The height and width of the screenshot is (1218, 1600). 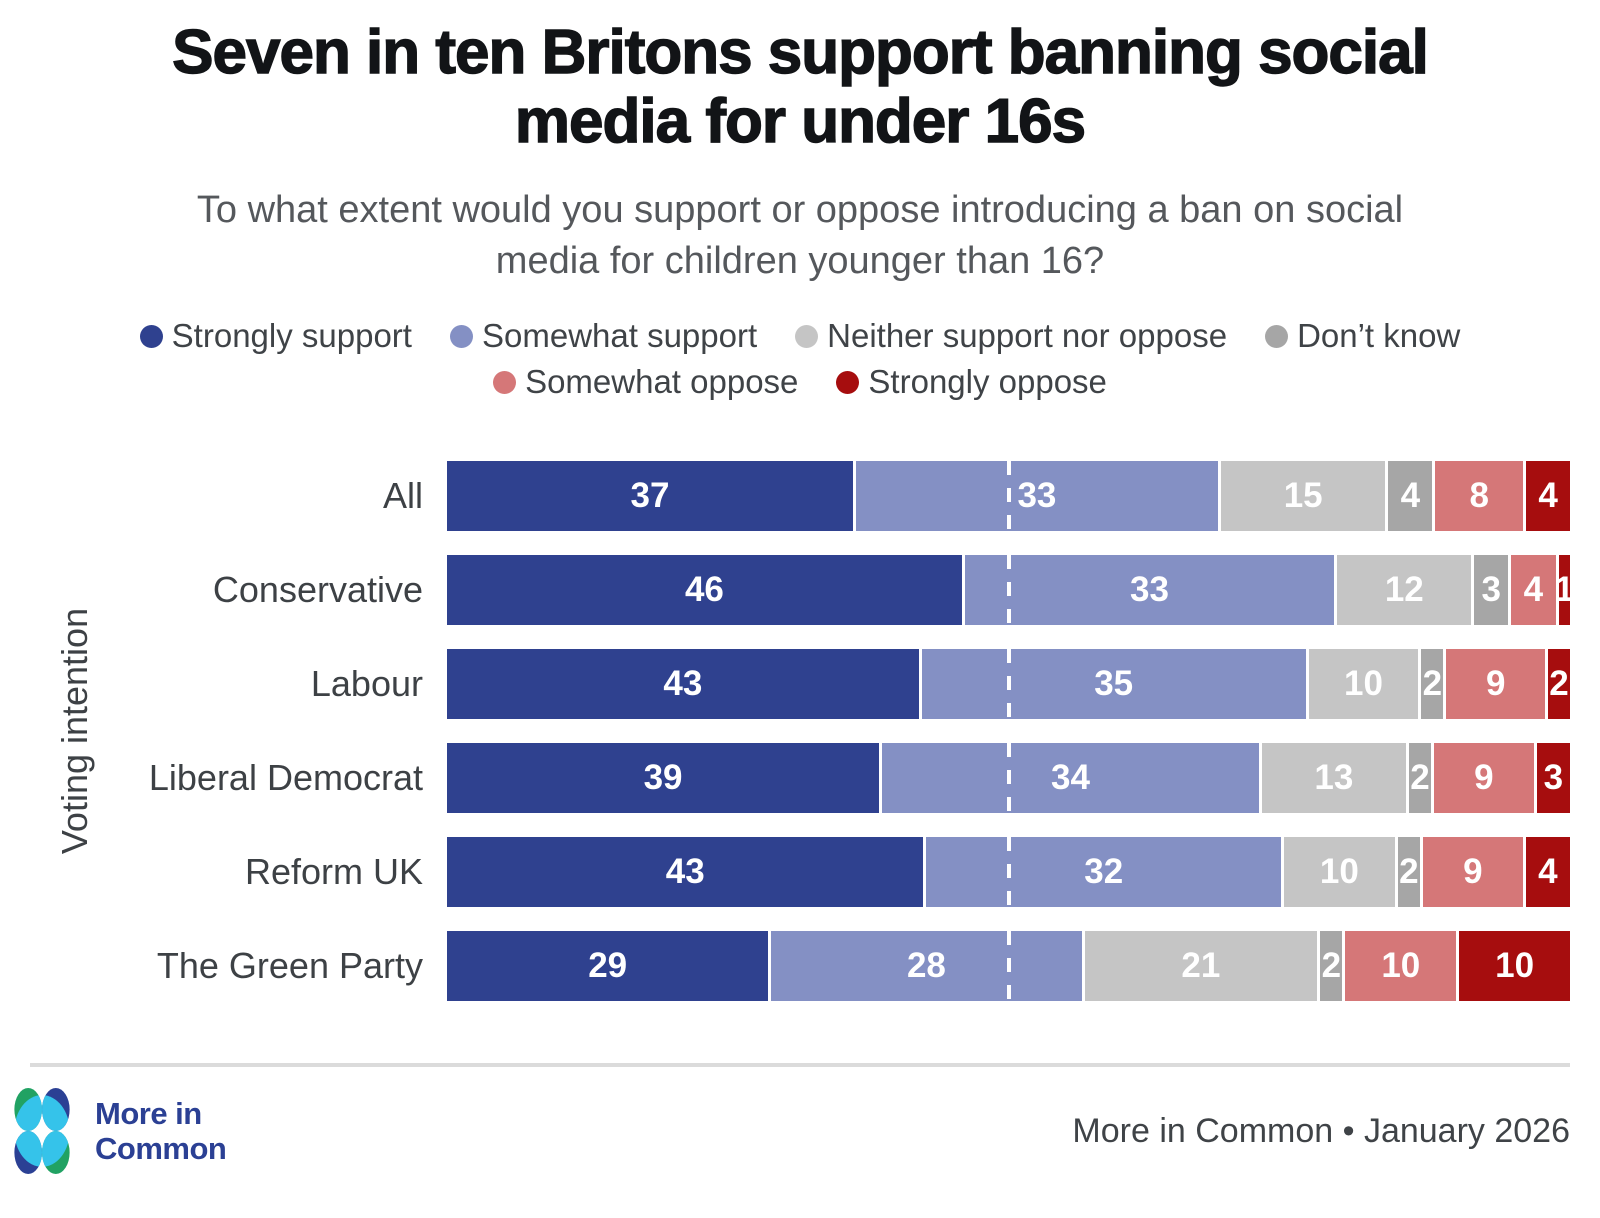 I want to click on segment-value: 46, so click(x=704, y=590).